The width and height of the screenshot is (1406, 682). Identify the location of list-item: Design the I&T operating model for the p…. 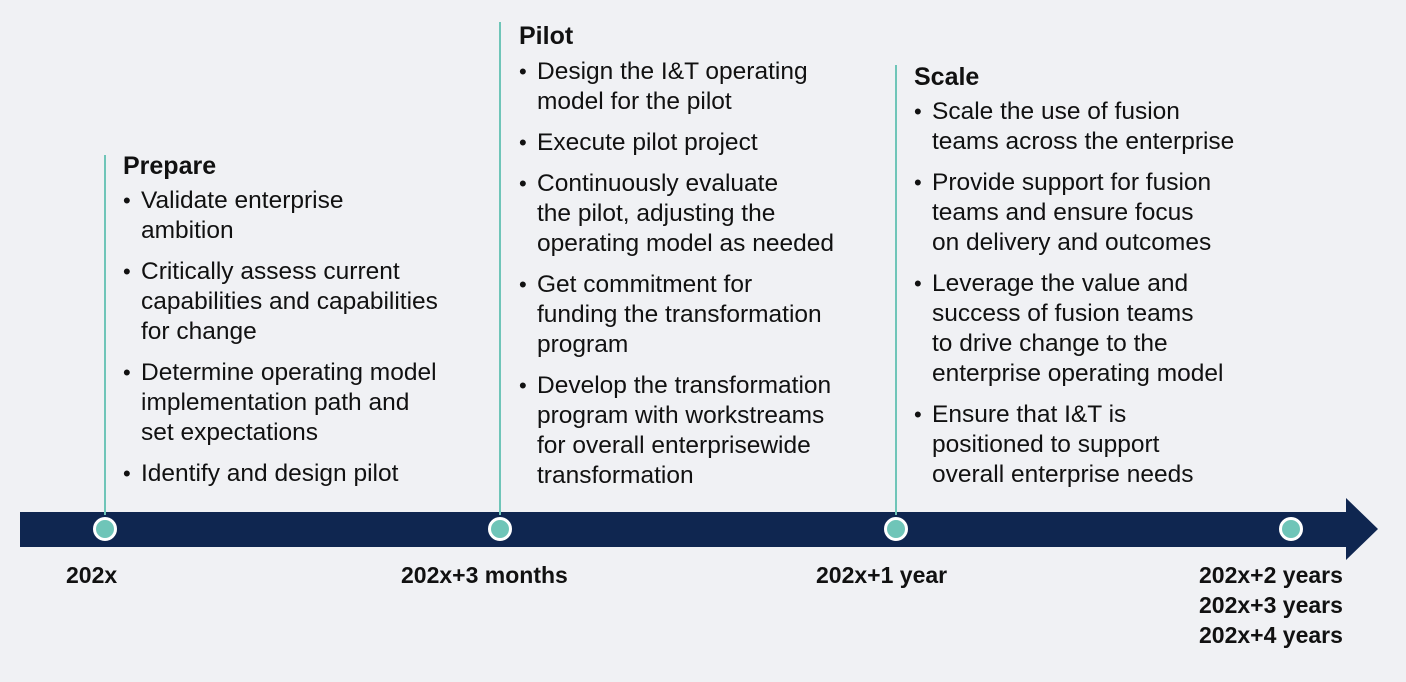
(704, 87).